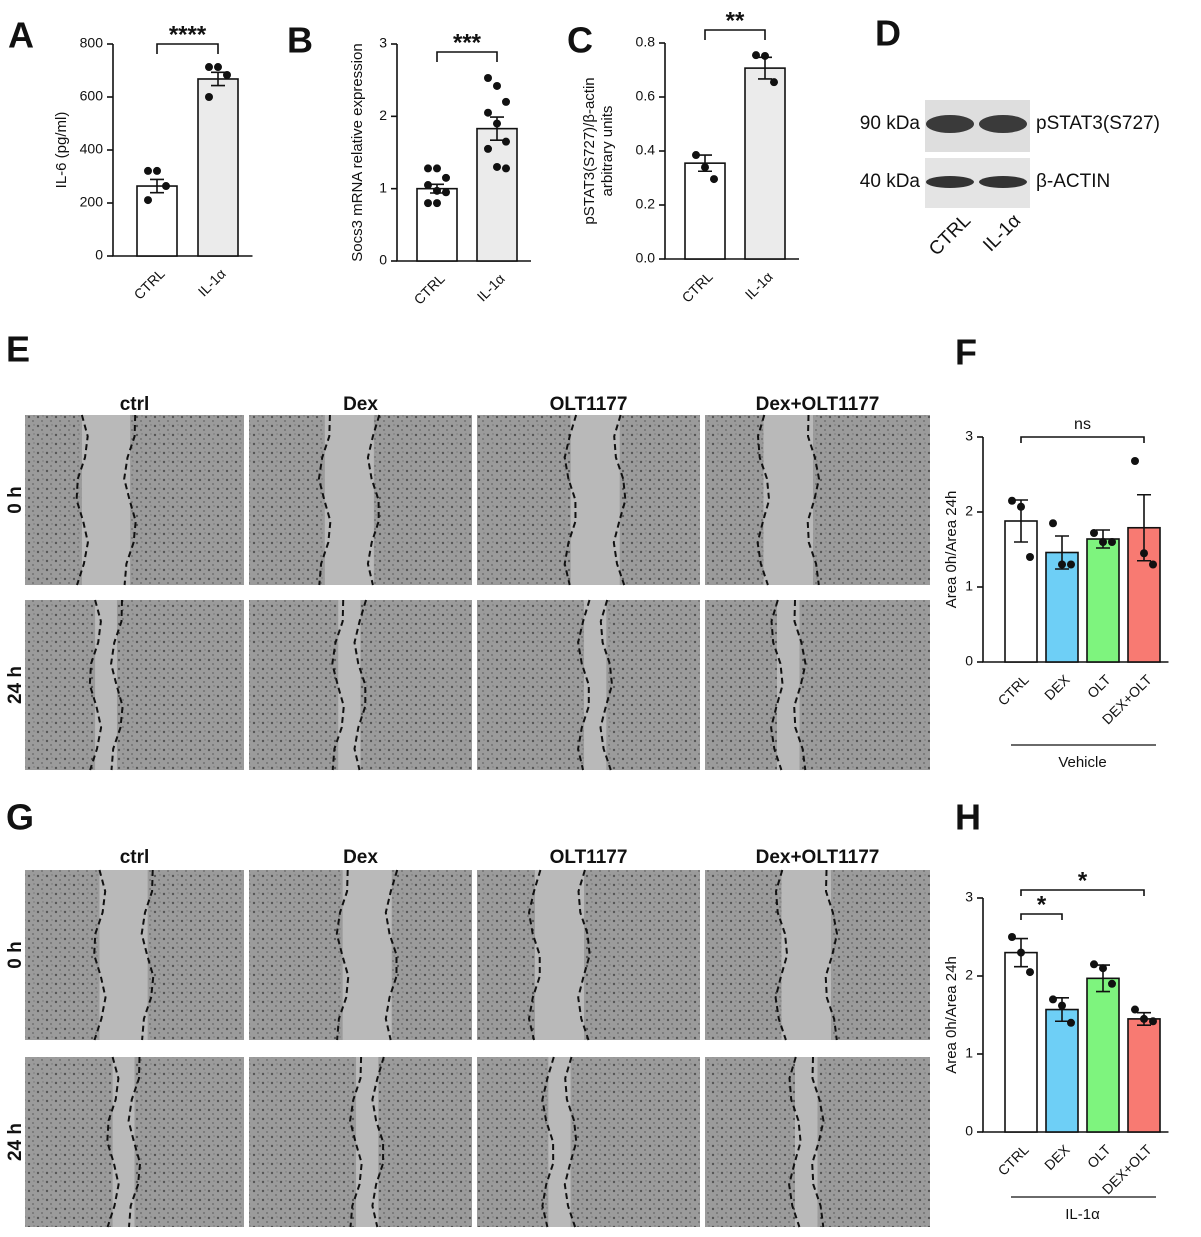 The width and height of the screenshot is (1201, 1237). Describe the element at coordinates (92, 43) in the screenshot. I see `y-tick-label: 800` at that location.